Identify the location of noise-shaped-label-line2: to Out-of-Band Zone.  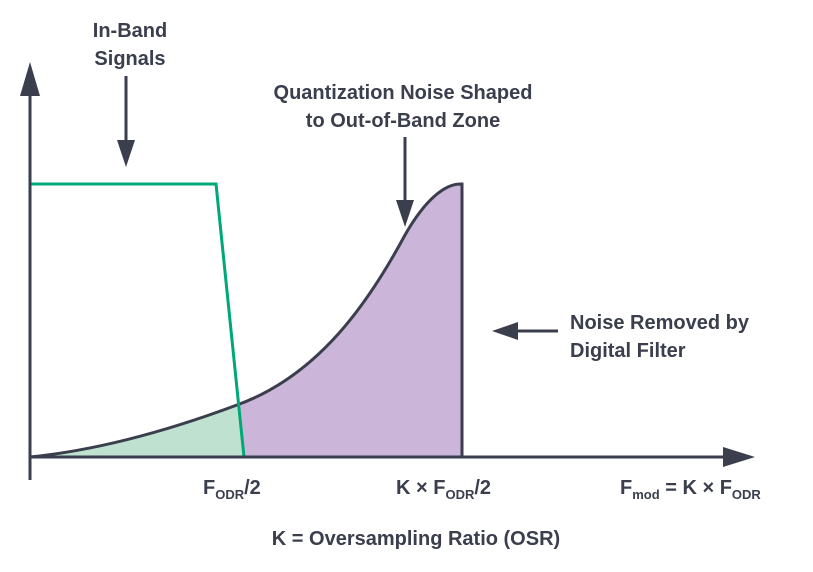
(403, 121).